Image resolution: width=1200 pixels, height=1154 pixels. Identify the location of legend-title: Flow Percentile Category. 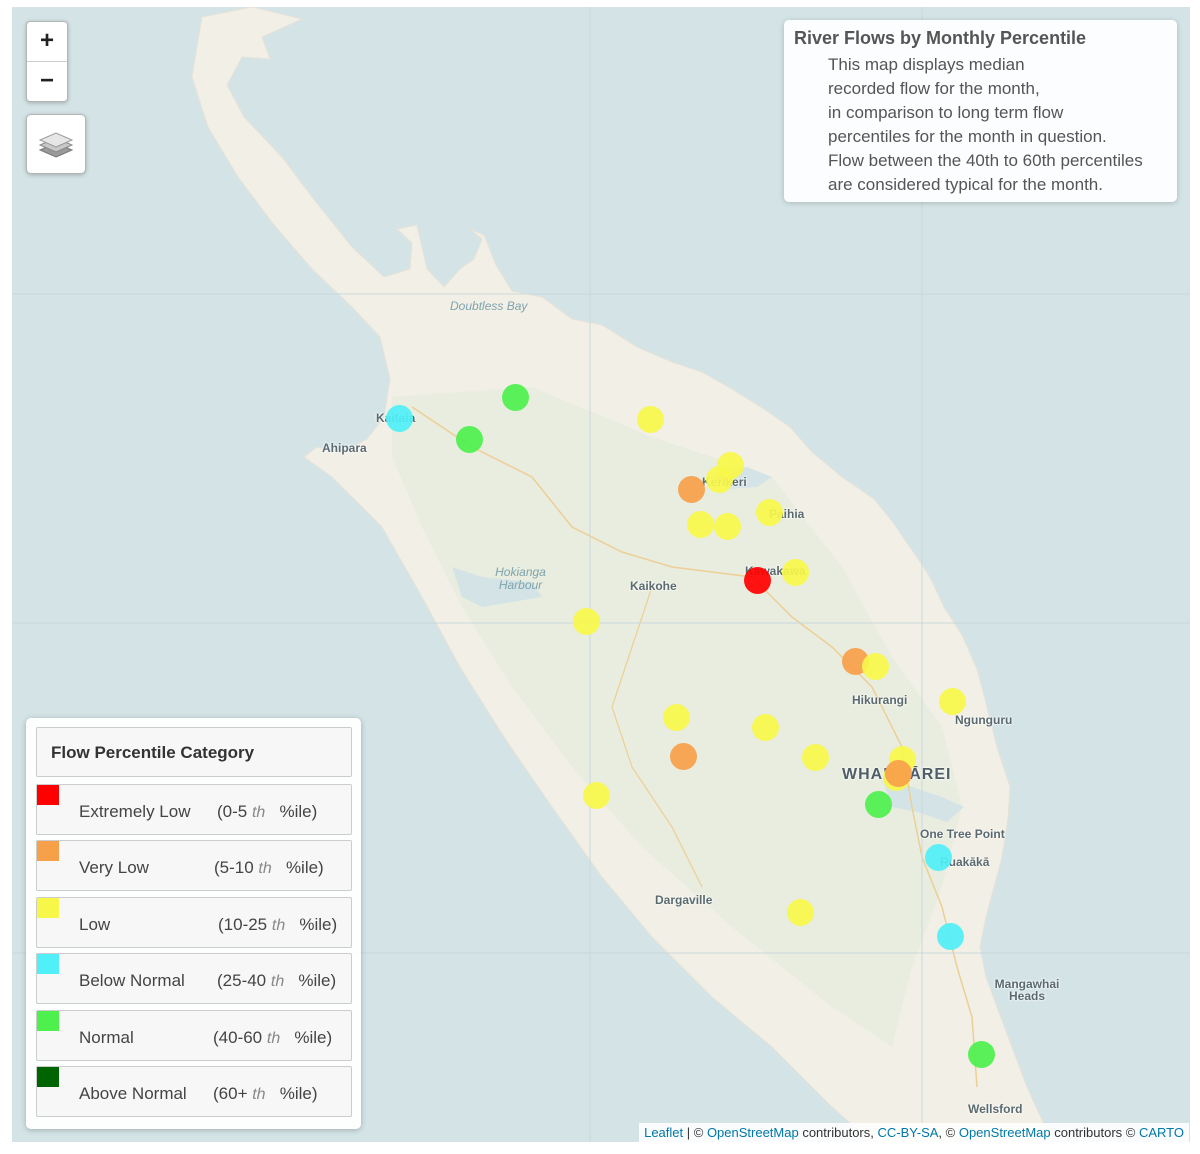
(153, 752).